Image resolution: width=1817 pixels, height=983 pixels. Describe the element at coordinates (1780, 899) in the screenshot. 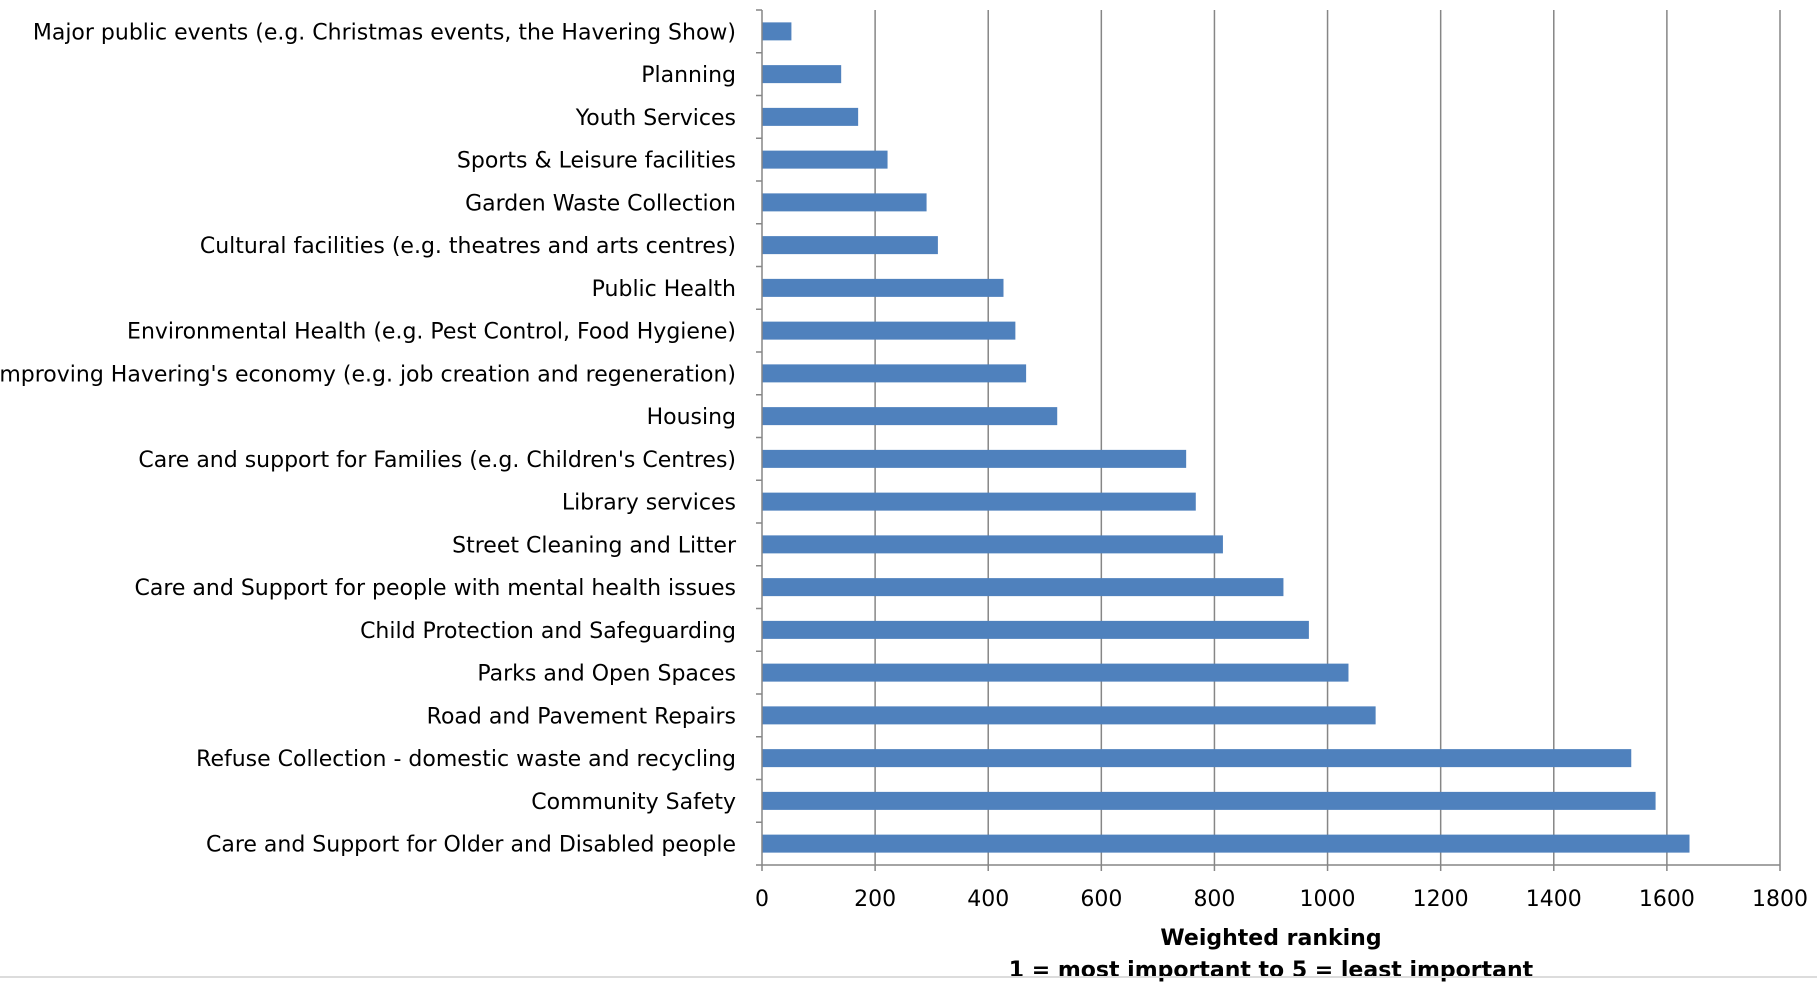

I see `x-tick-label: 1800` at that location.